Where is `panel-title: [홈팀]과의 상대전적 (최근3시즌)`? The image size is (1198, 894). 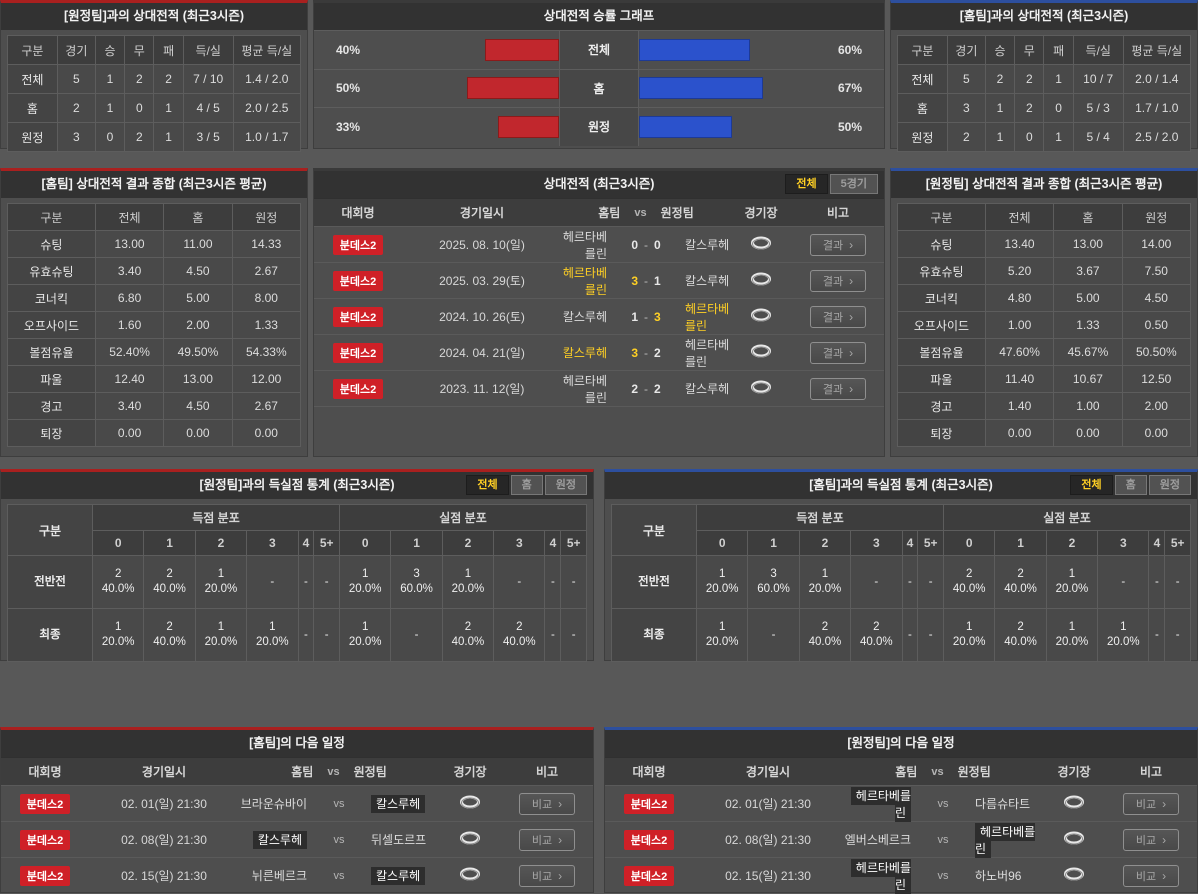
panel-title: [홈팀]과의 상대전적 (최근3시즌) is located at coordinates (1044, 16).